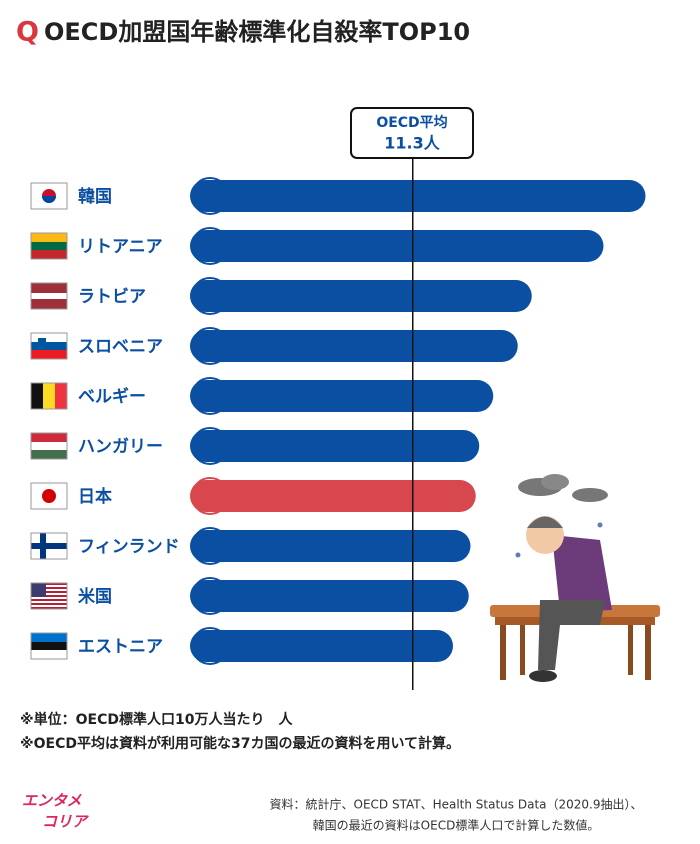 The image size is (700, 844). I want to click on title-prefix: Q, so click(27, 32).